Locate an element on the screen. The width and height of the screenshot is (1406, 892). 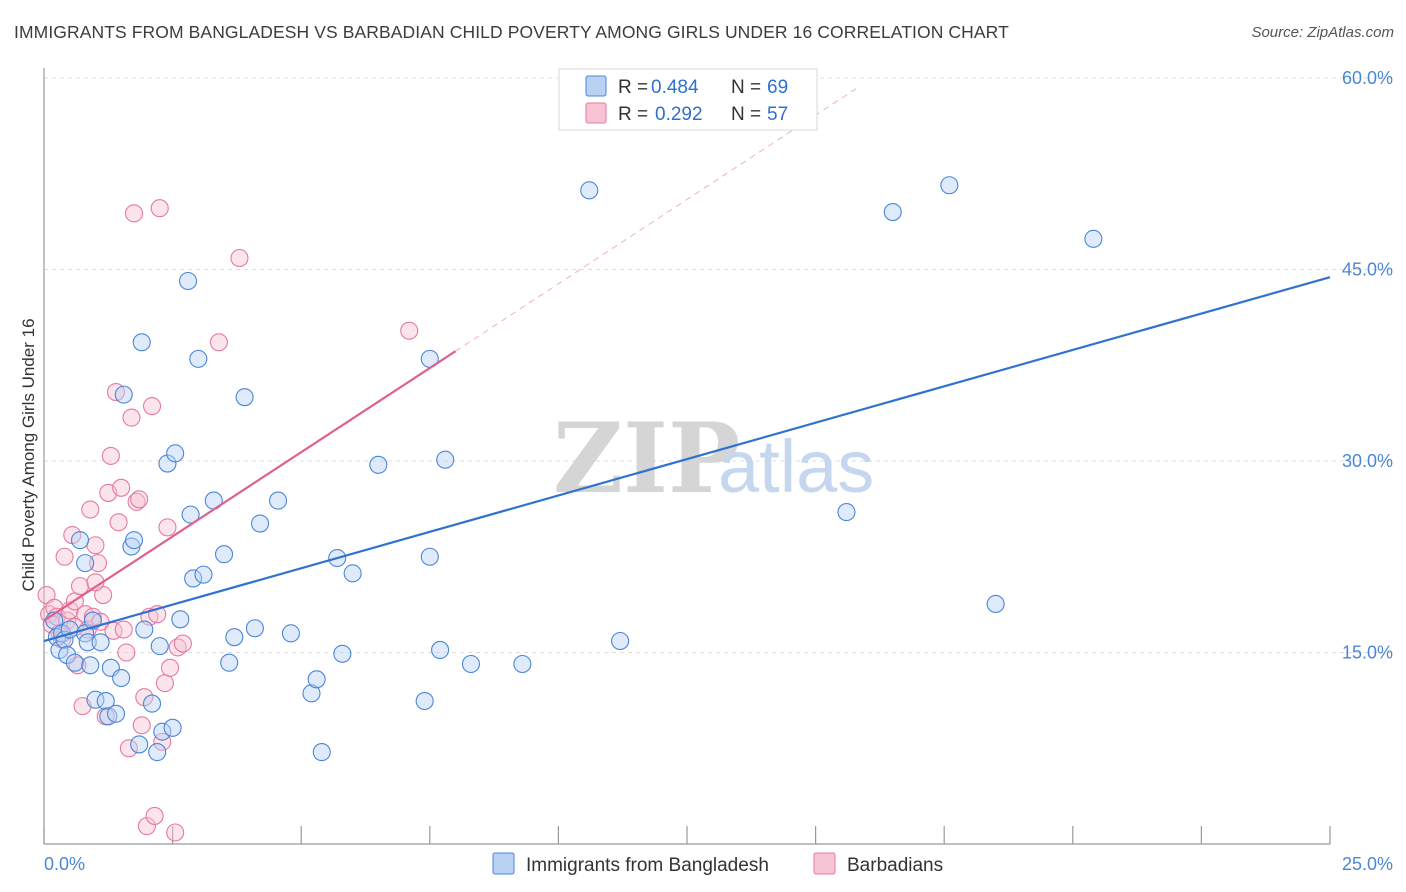
legend-swatch-pink is located at coordinates (596, 113).